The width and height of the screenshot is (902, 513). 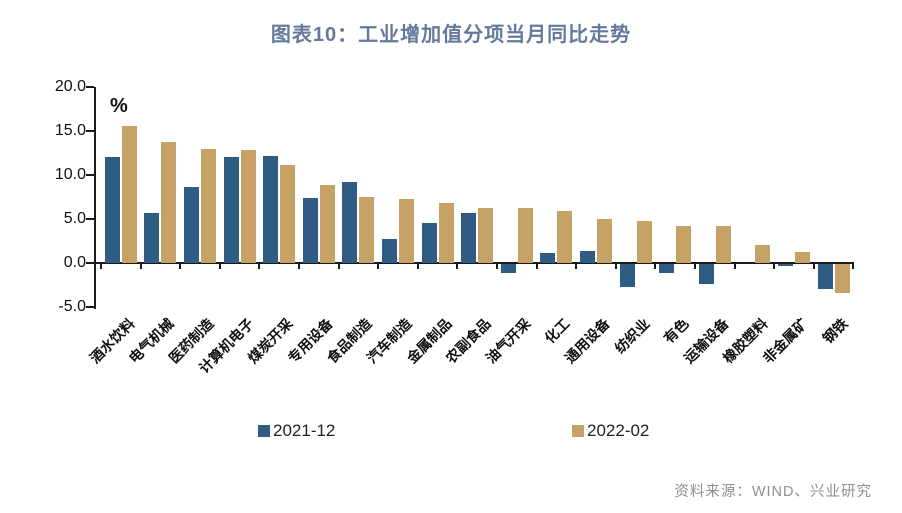 I want to click on bar-2021-12-食品制造, so click(x=350, y=222).